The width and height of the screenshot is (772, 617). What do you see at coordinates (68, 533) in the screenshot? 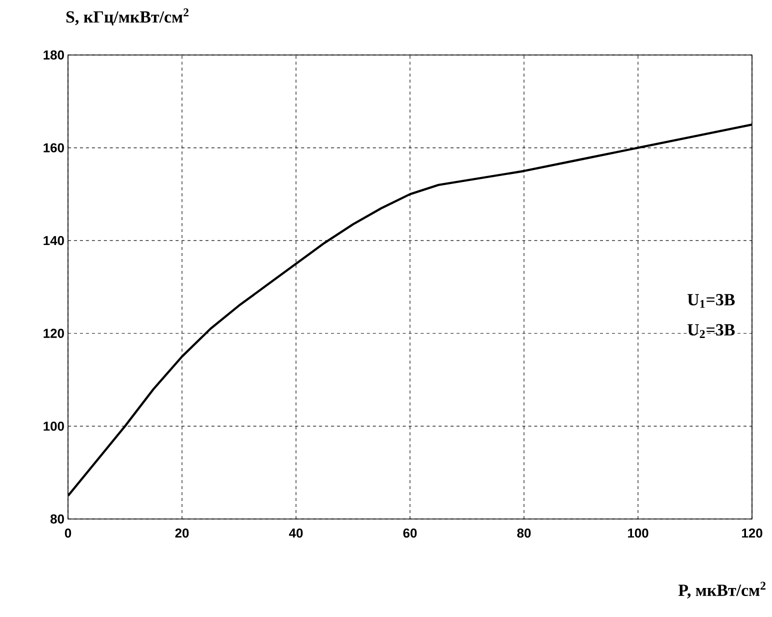
I see `x-tick-label: 0` at bounding box center [68, 533].